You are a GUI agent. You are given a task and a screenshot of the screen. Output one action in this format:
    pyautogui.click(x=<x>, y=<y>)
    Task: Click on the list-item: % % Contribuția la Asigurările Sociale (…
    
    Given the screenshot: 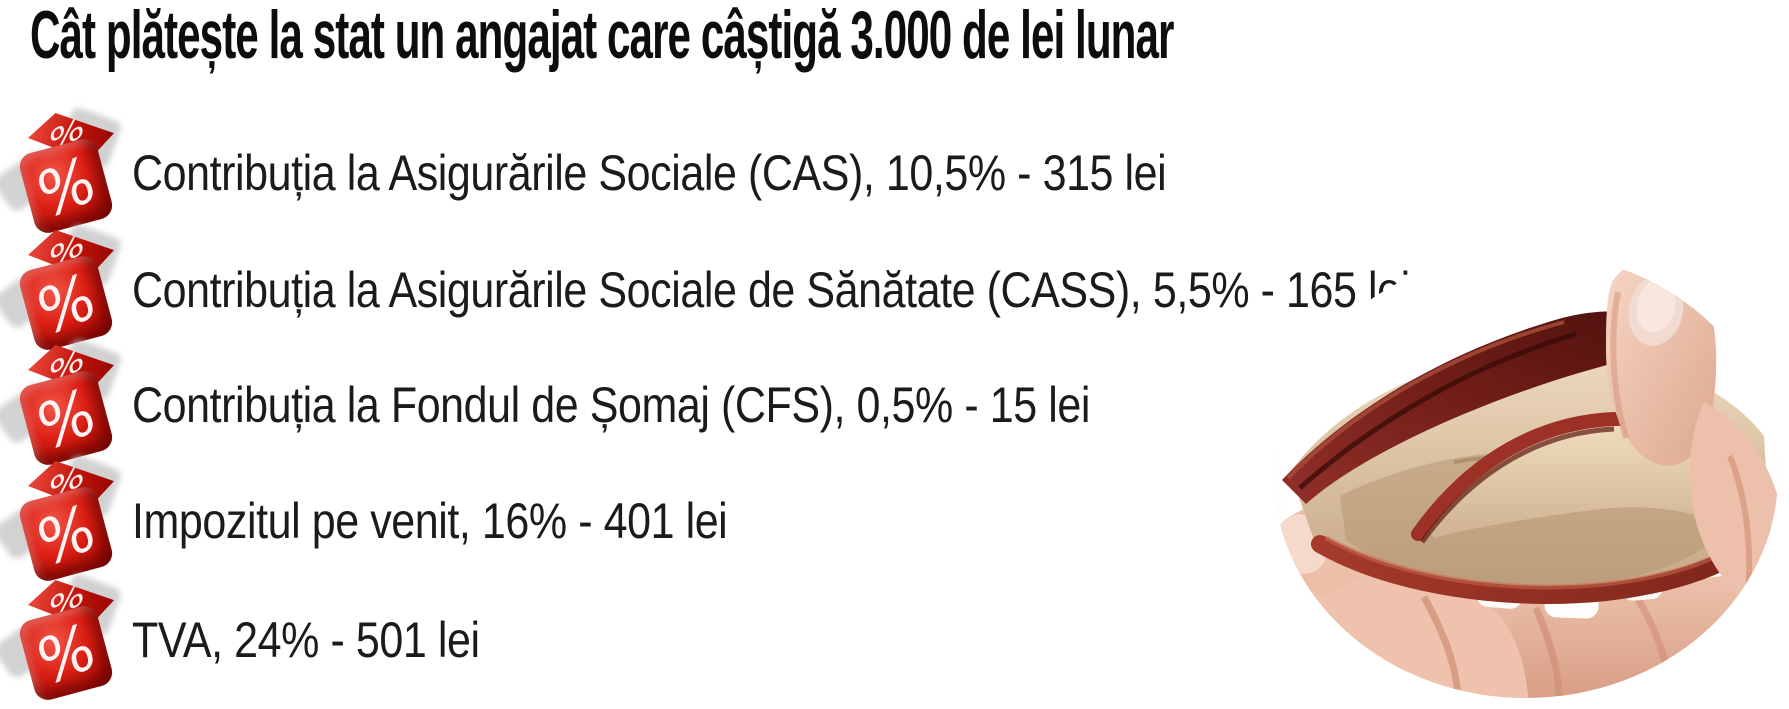 What is the action you would take?
    pyautogui.click(x=667, y=170)
    